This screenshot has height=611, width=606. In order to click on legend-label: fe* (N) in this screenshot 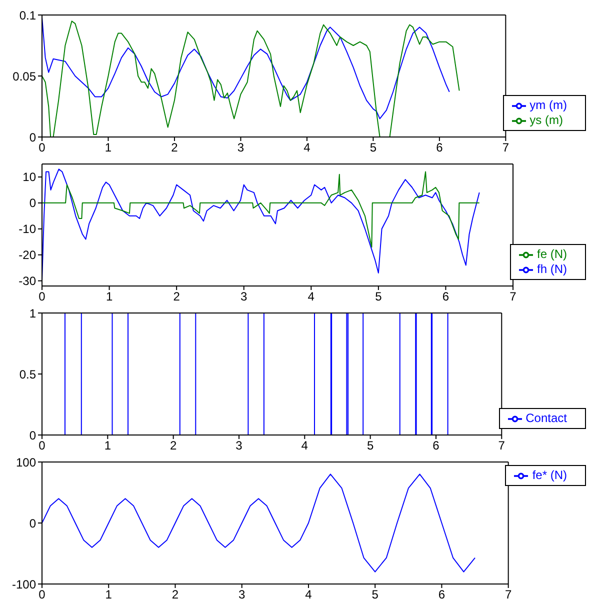, I will do `click(549, 475)`.